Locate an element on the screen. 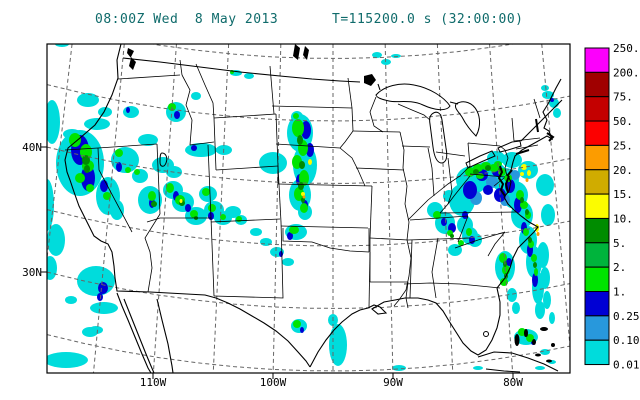  colorbar-label: 0.25 is located at coordinates (626, 316).